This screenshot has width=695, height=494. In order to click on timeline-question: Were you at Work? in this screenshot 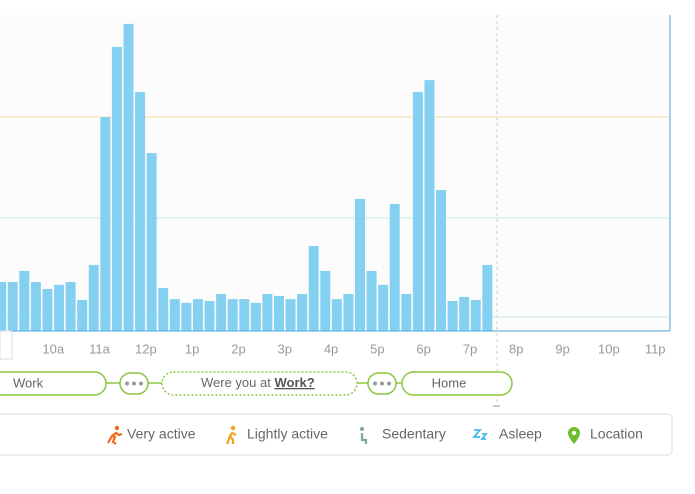, I will do `click(258, 382)`.